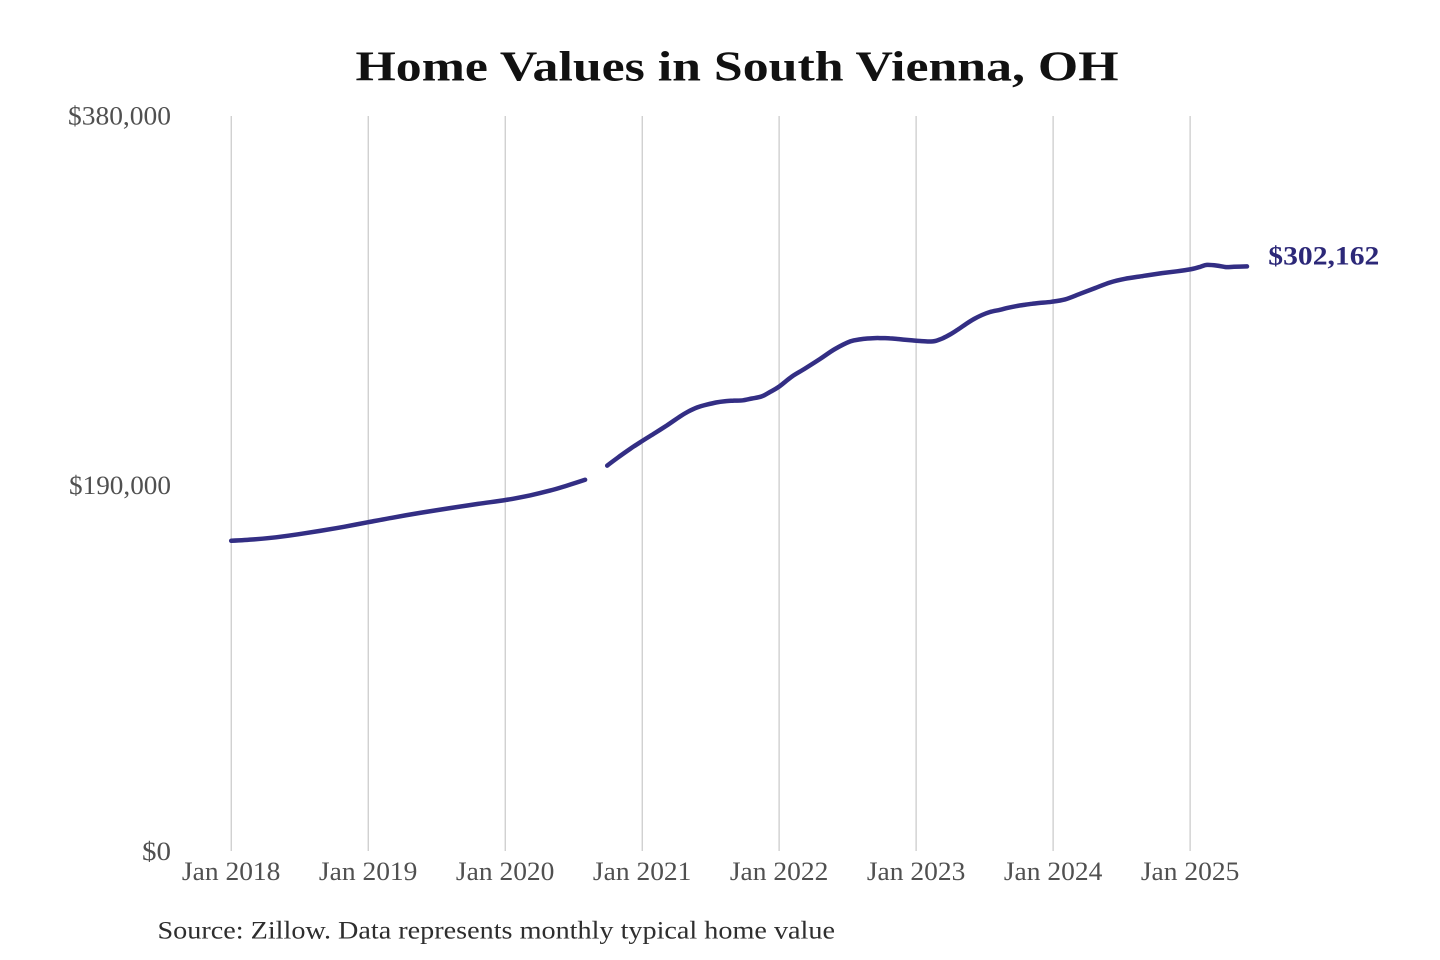 The image size is (1440, 960). What do you see at coordinates (505, 871) in the screenshot?
I see `svg-text: Jan 2020` at bounding box center [505, 871].